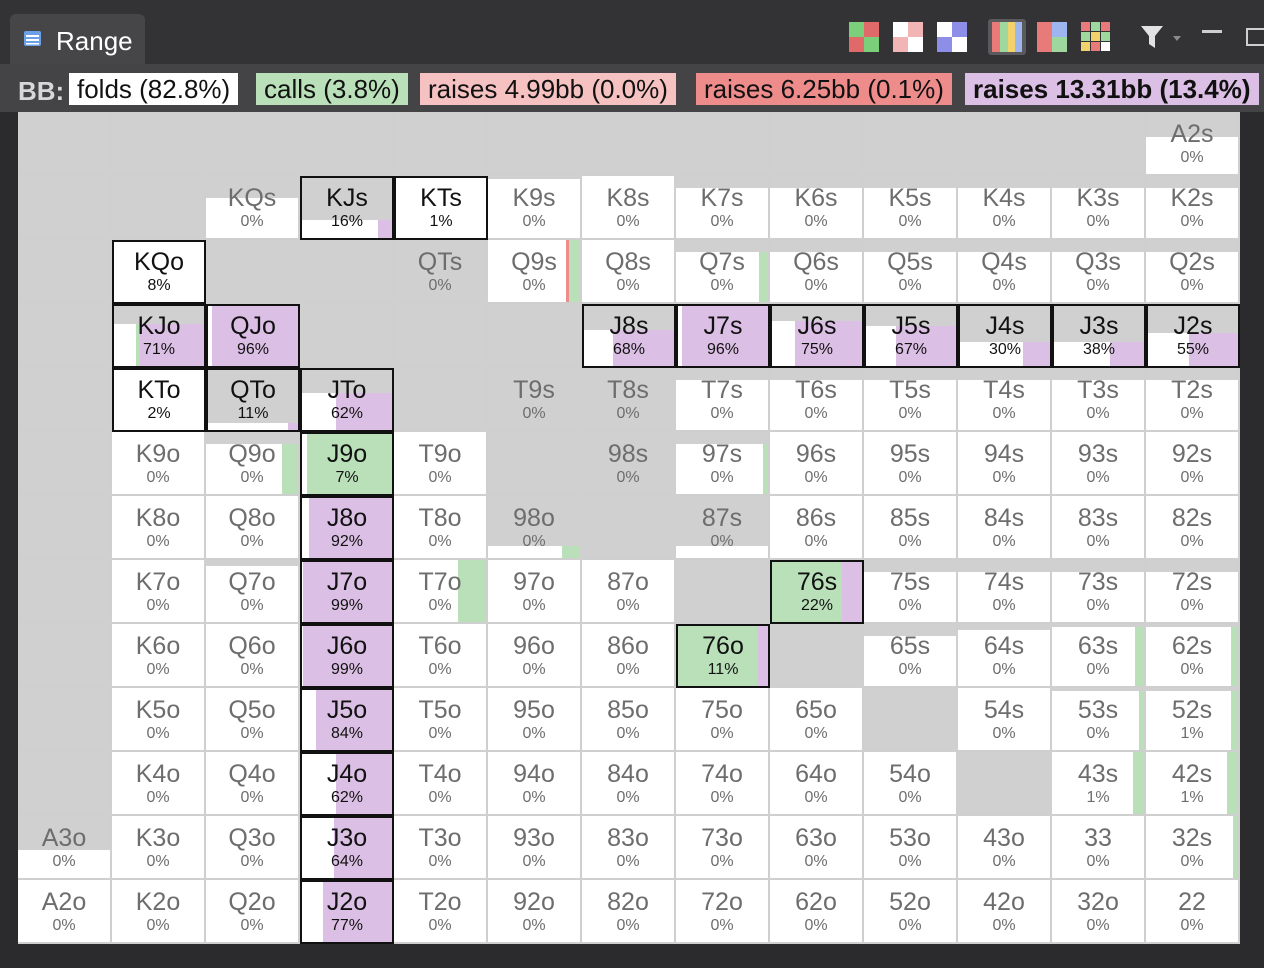 Image resolution: width=1264 pixels, height=968 pixels. What do you see at coordinates (629, 400) in the screenshot?
I see `hand-cell: T8s 0%` at bounding box center [629, 400].